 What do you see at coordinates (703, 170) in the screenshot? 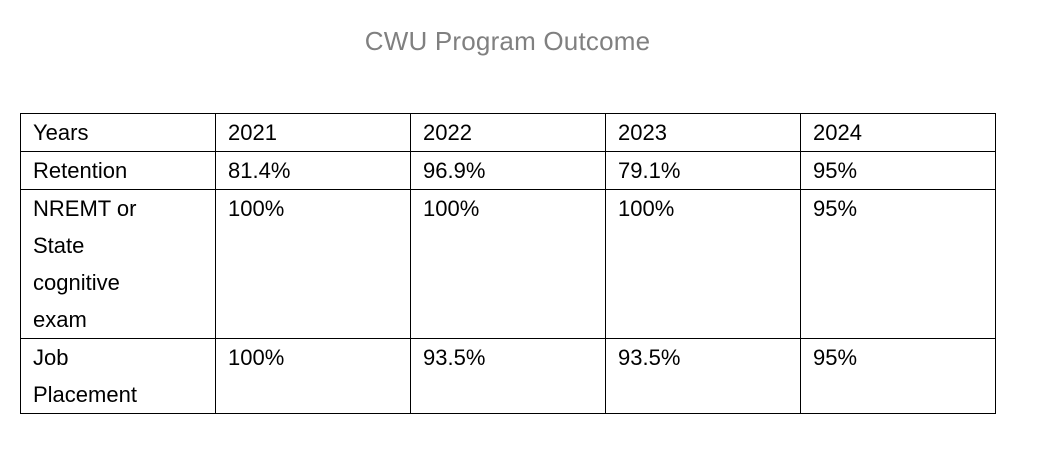
I see `value-cell: 79.1%` at bounding box center [703, 170].